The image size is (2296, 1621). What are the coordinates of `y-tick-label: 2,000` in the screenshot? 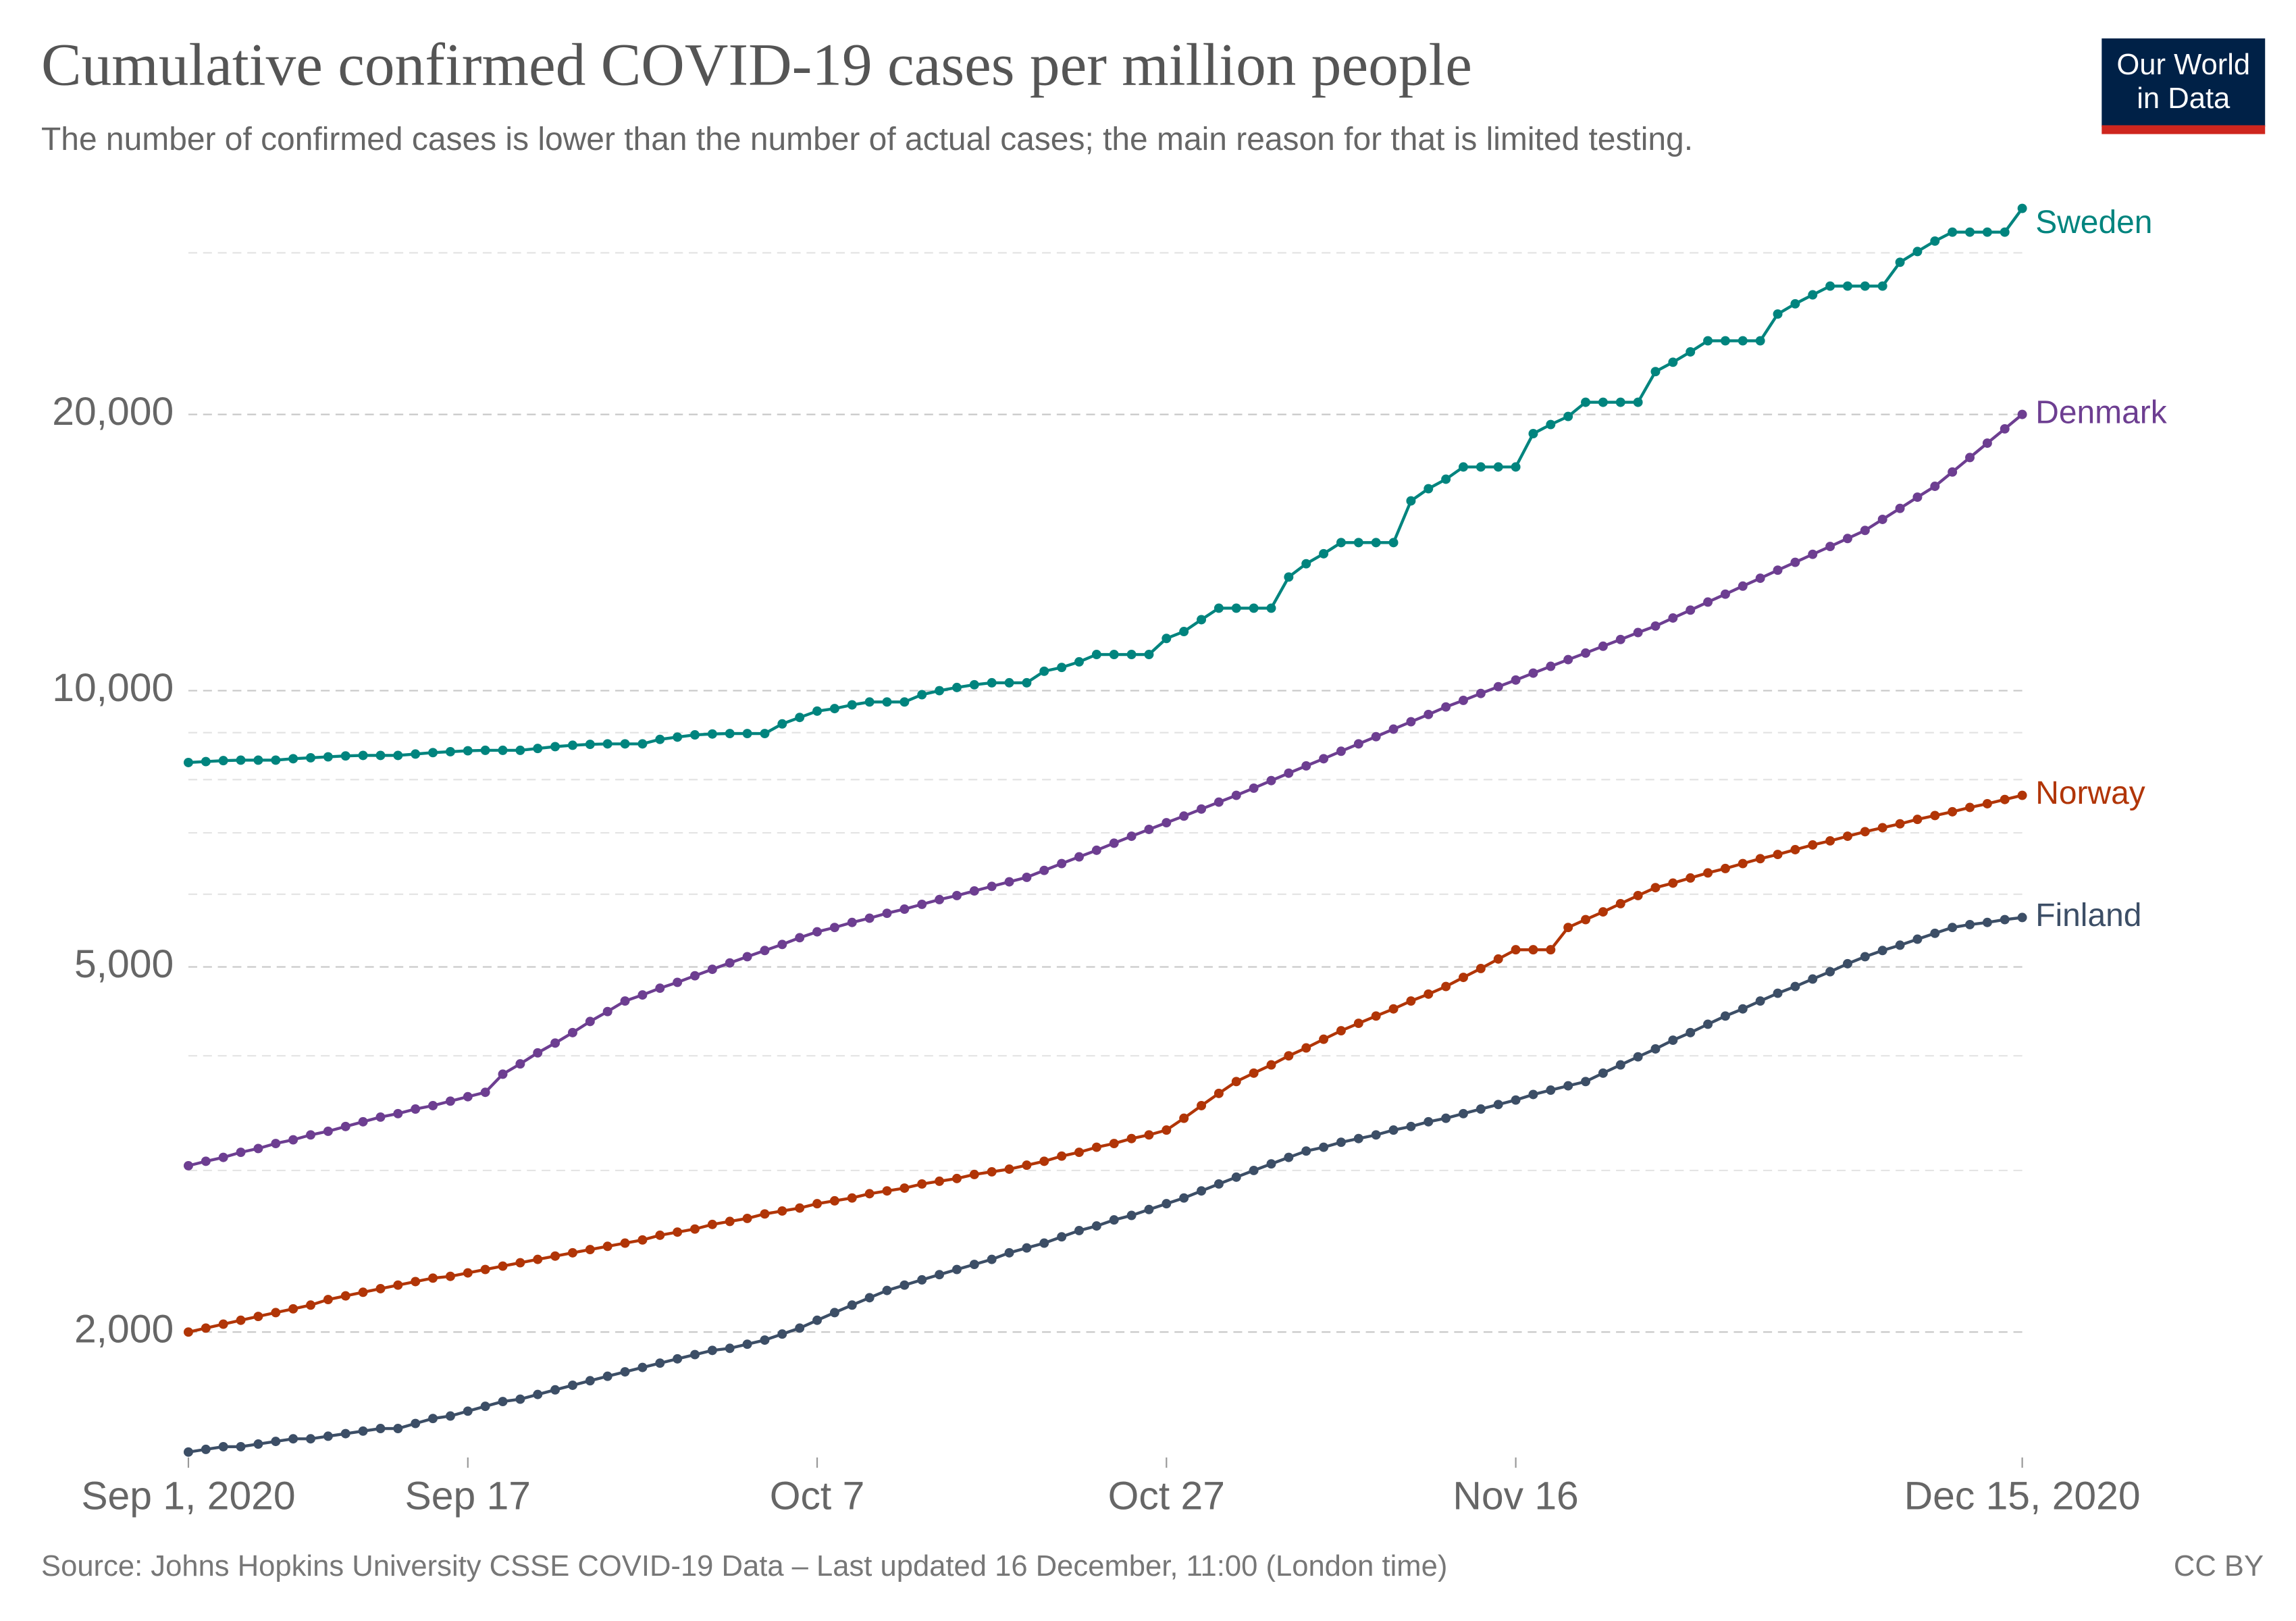 It's located at (124, 1330).